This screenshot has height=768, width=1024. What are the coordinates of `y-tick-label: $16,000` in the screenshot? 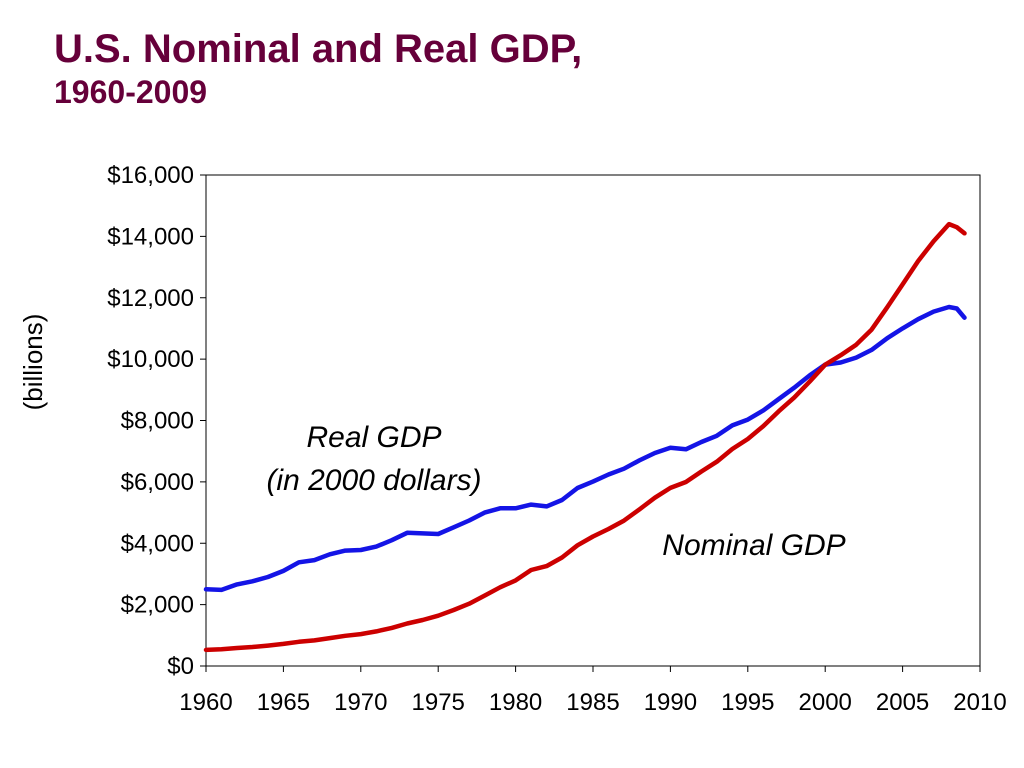 It's located at (150, 175).